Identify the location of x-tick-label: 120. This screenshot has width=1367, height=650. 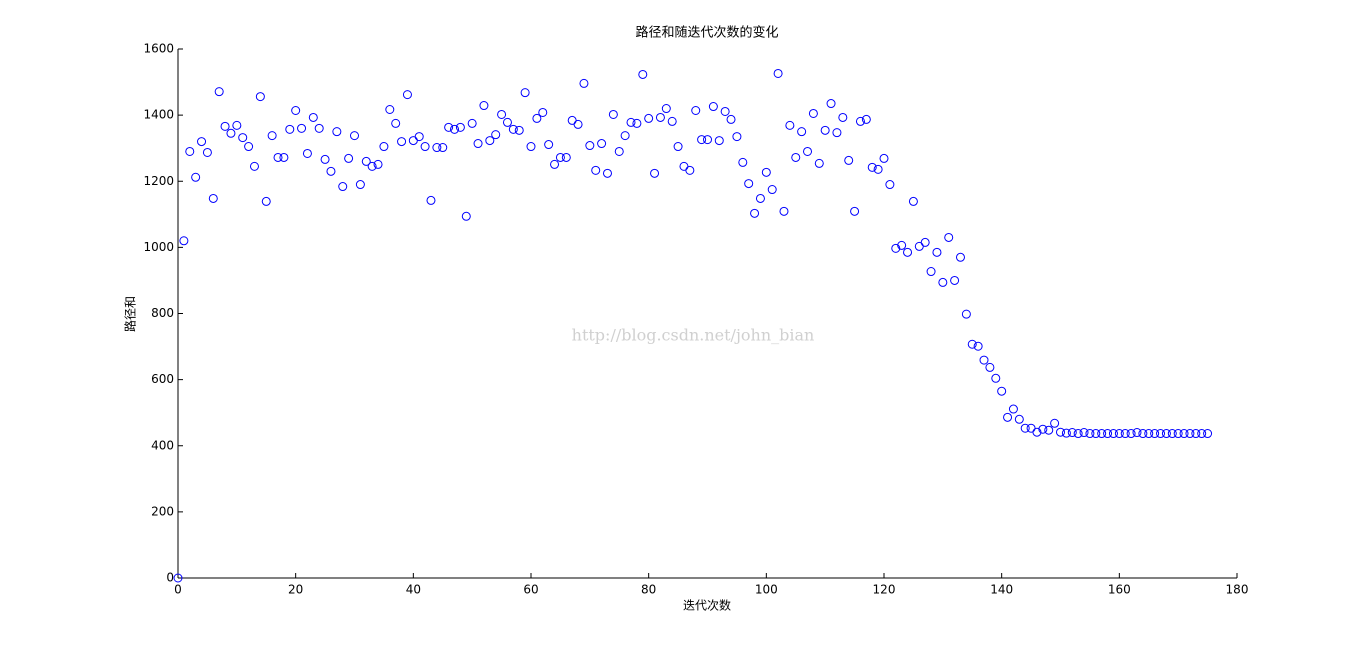
(884, 590).